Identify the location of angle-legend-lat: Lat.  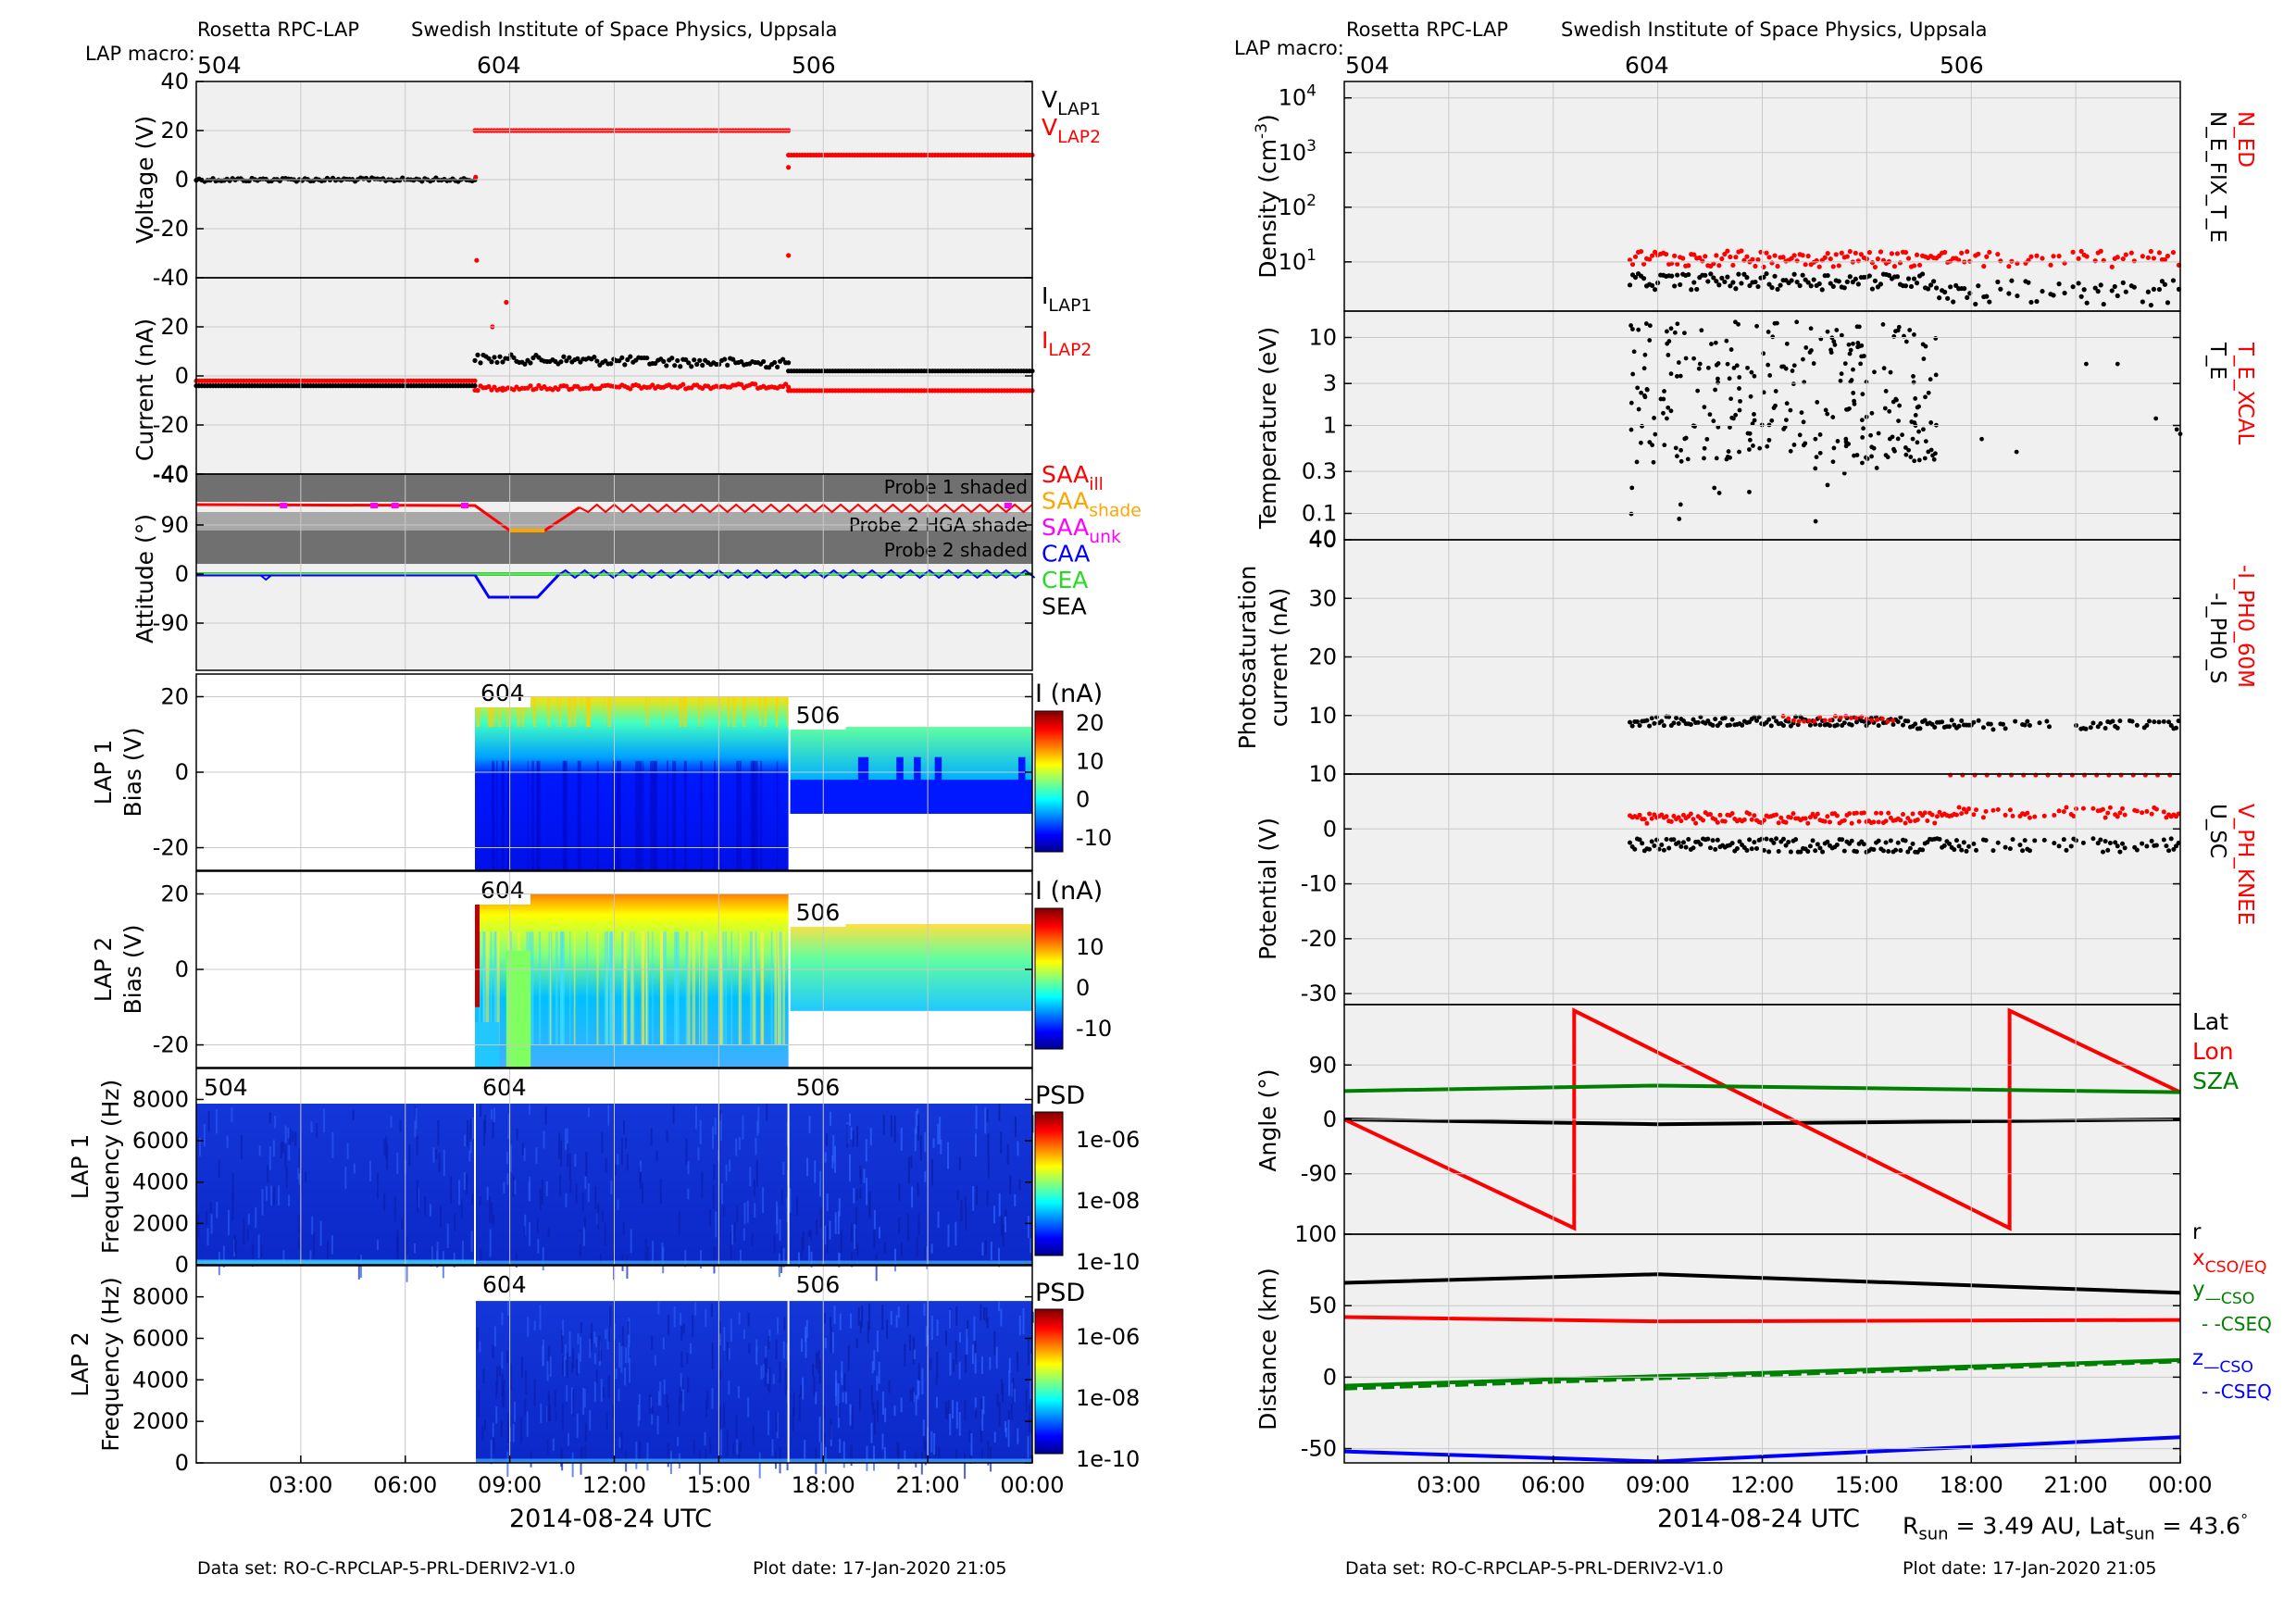
(2210, 1021).